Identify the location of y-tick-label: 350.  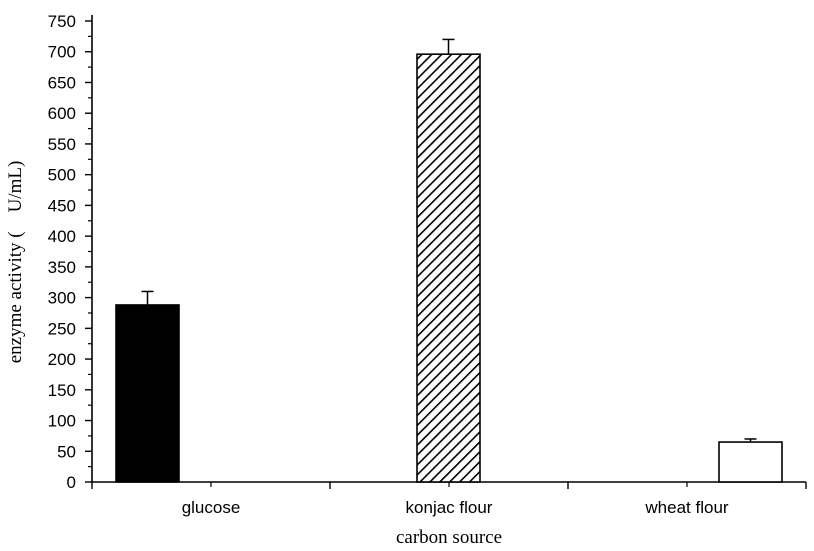
(62, 267).